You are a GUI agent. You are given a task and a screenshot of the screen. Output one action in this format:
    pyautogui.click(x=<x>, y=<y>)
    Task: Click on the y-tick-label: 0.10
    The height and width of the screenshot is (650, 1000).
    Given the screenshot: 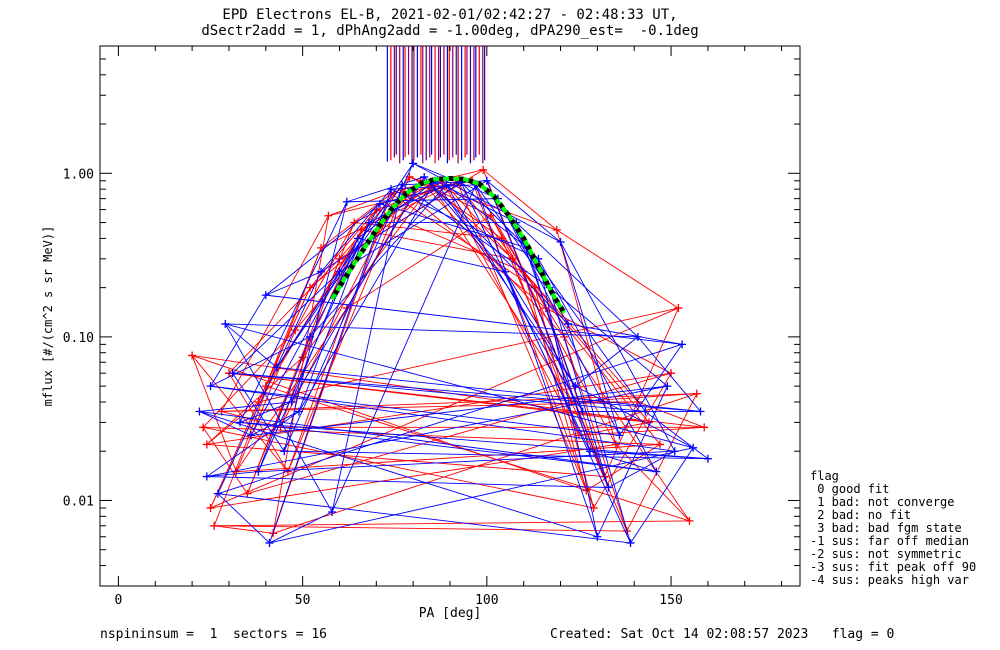 What is the action you would take?
    pyautogui.click(x=78, y=338)
    